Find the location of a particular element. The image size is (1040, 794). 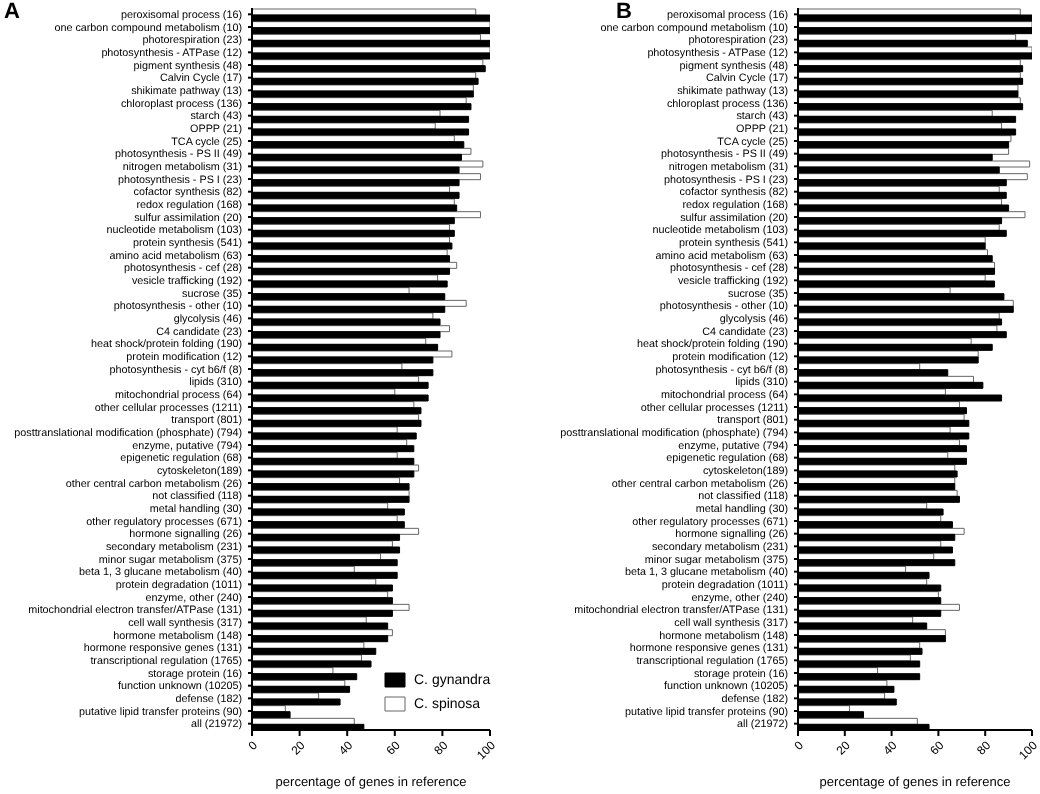

text: A is located at coordinates (12, 12).